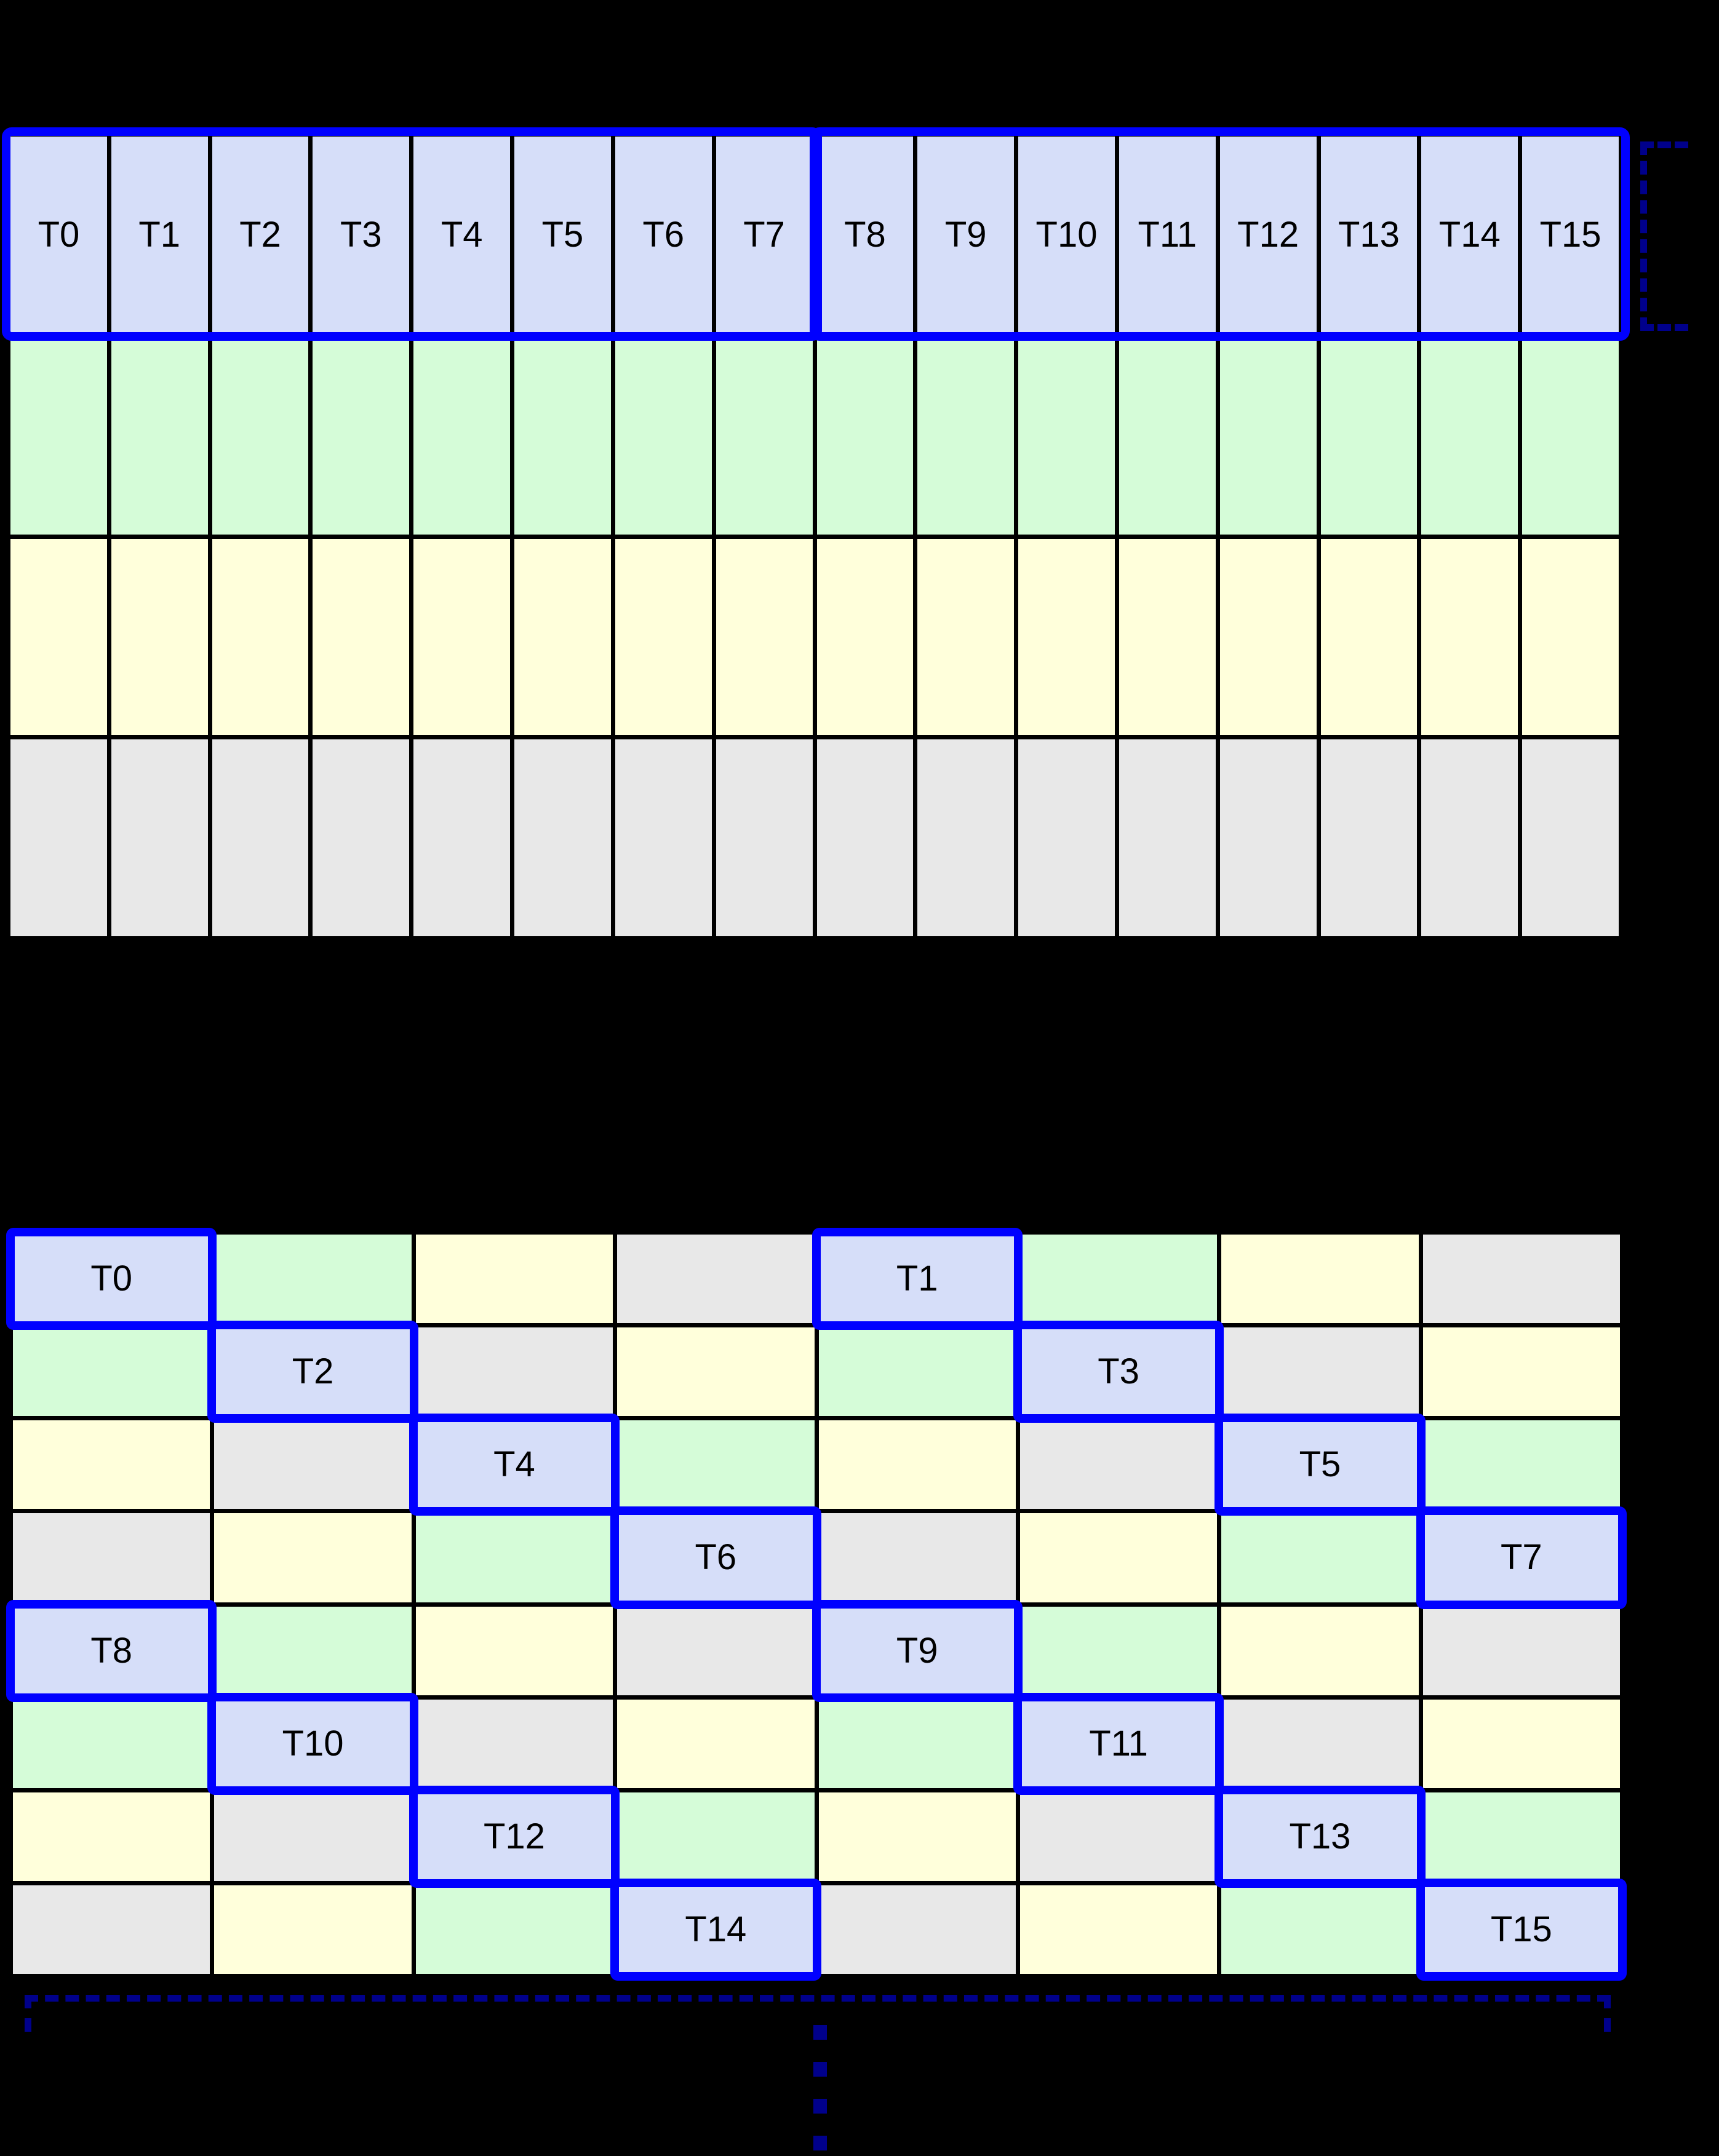 The height and width of the screenshot is (2156, 1719). I want to click on grid-width-dashed-bracket, so click(818, 2013).